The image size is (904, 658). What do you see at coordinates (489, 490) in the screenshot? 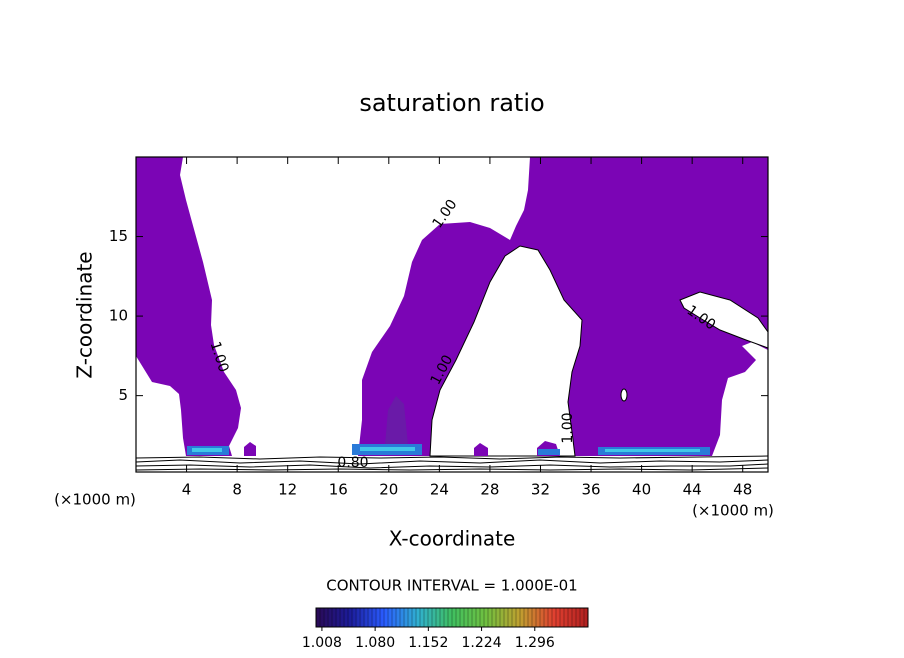
I see `x-tick-label: 28` at bounding box center [489, 490].